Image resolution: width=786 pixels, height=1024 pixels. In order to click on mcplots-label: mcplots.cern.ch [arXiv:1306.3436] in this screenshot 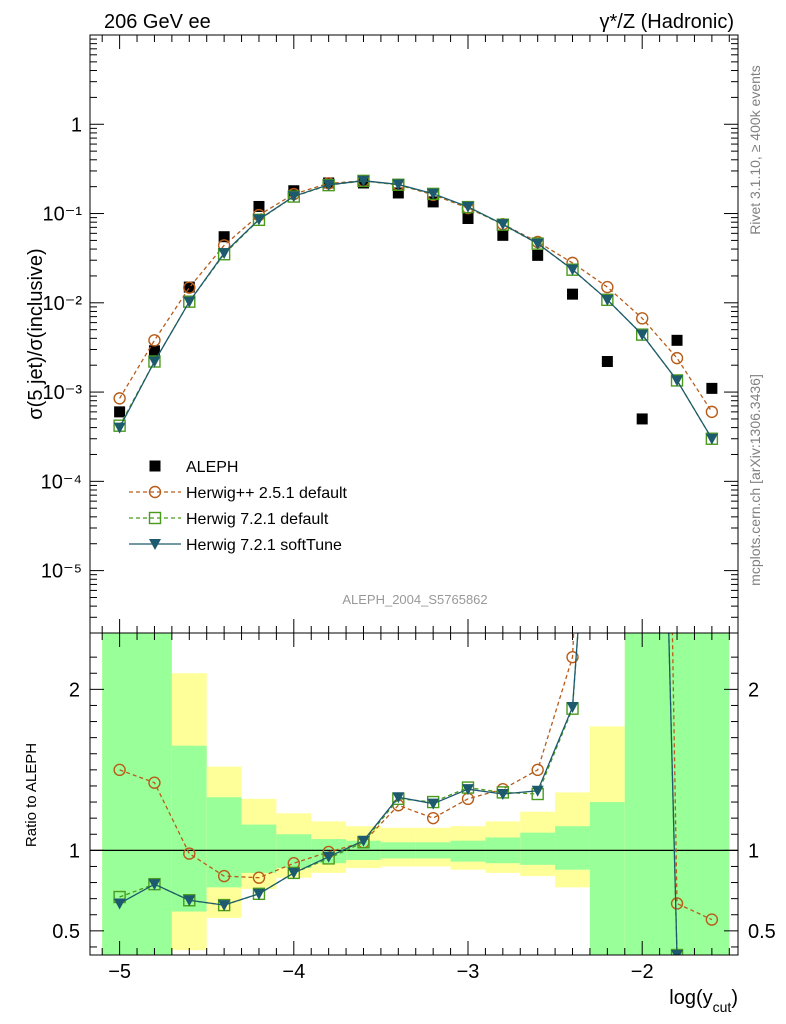, I will do `click(755, 480)`.